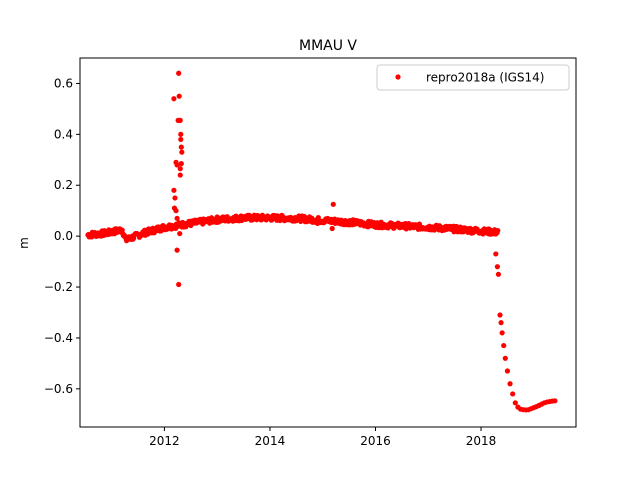  Describe the element at coordinates (24, 243) in the screenshot. I see `y-axis-label: m` at that location.